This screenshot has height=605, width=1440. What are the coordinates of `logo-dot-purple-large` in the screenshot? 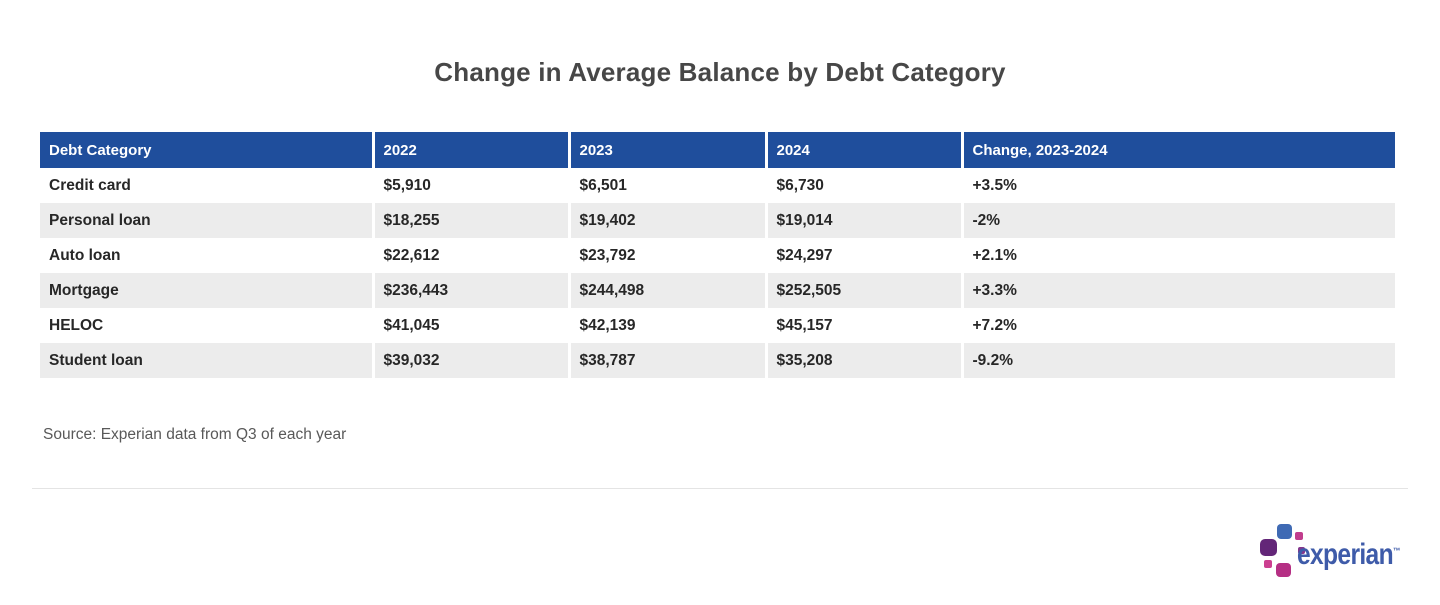 It's located at (1268, 547).